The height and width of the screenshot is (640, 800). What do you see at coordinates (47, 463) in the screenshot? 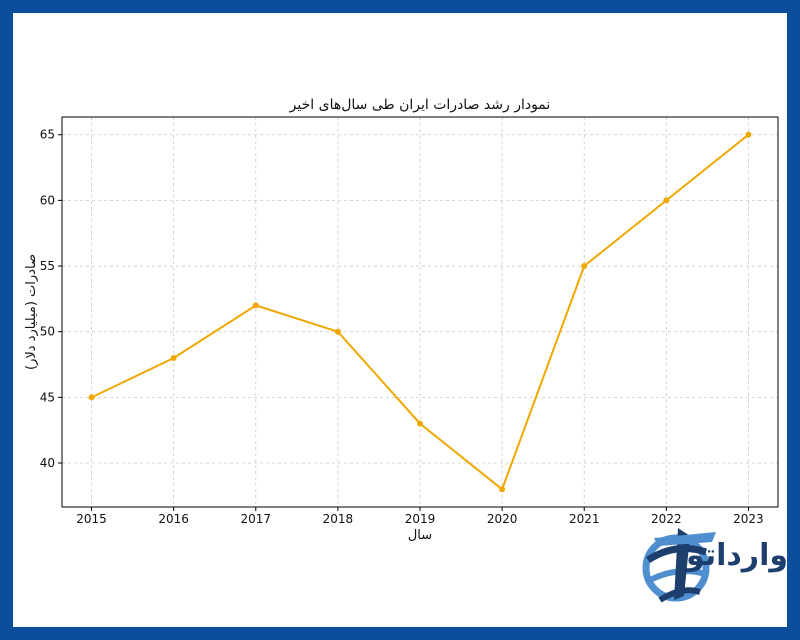
I see `y-tick-label: 40` at bounding box center [47, 463].